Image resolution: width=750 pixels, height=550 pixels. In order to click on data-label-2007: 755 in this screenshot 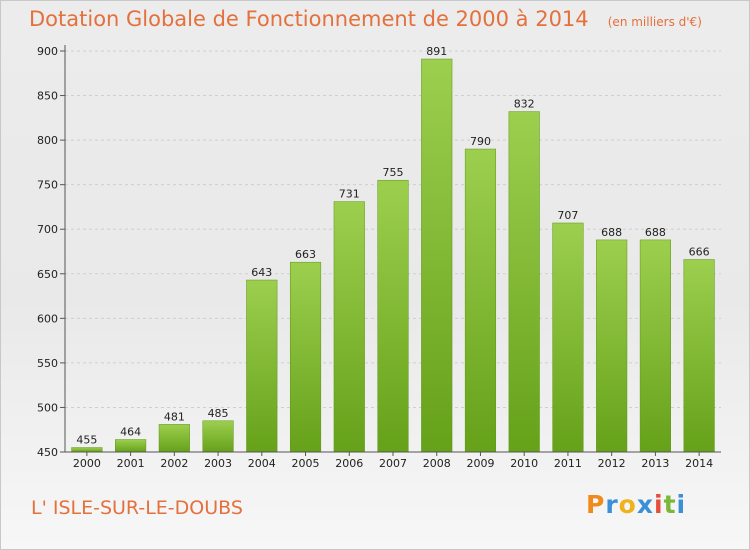, I will do `click(393, 172)`.